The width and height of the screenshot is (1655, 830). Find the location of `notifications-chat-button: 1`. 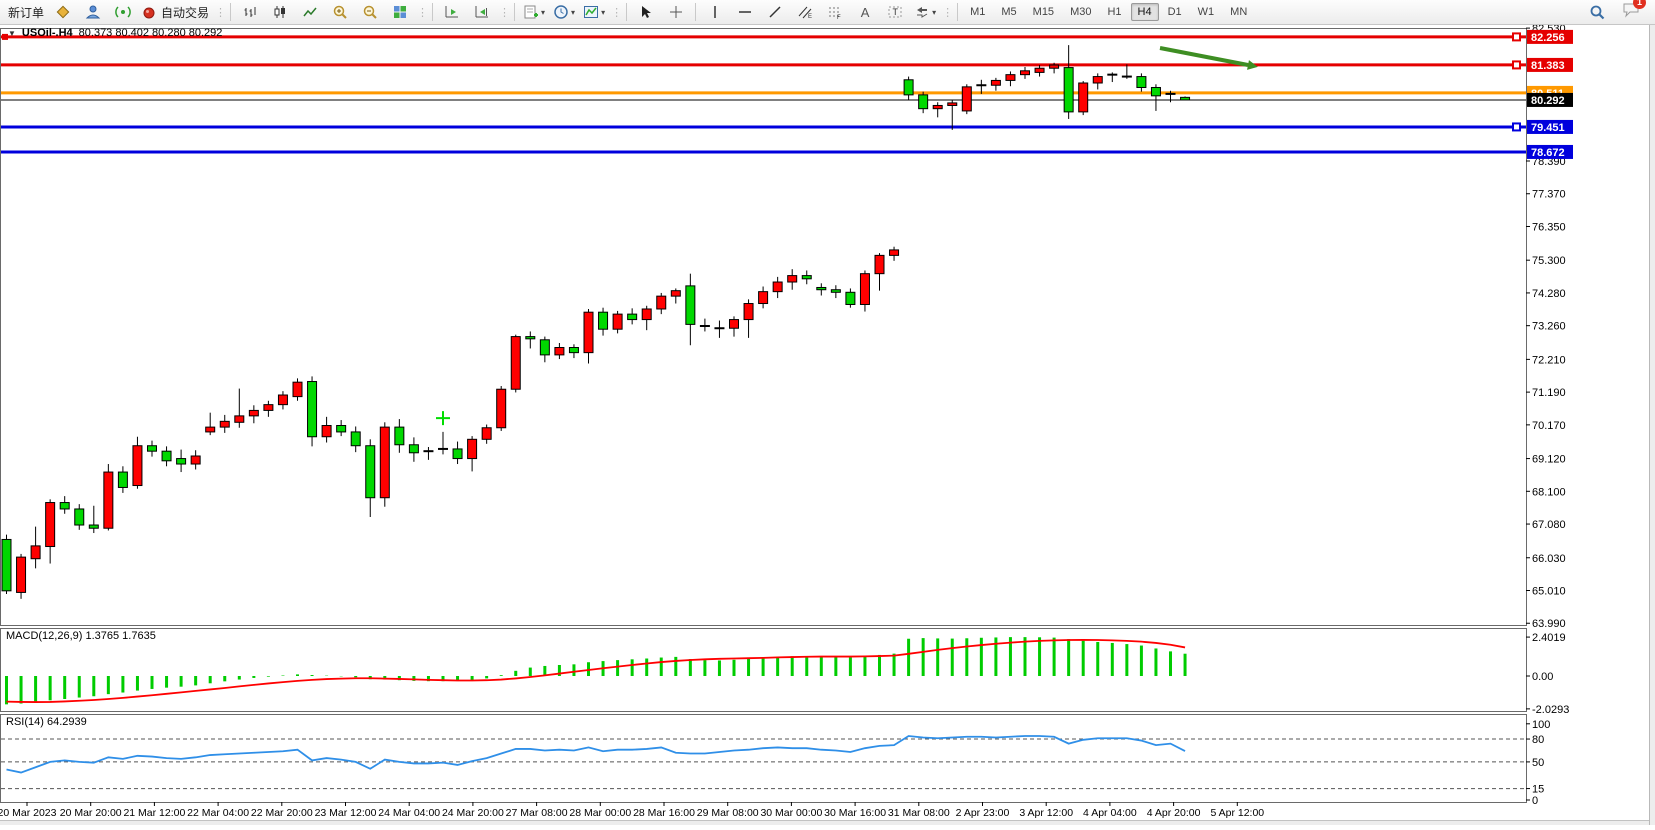

notifications-chat-button: 1 is located at coordinates (1634, 11).